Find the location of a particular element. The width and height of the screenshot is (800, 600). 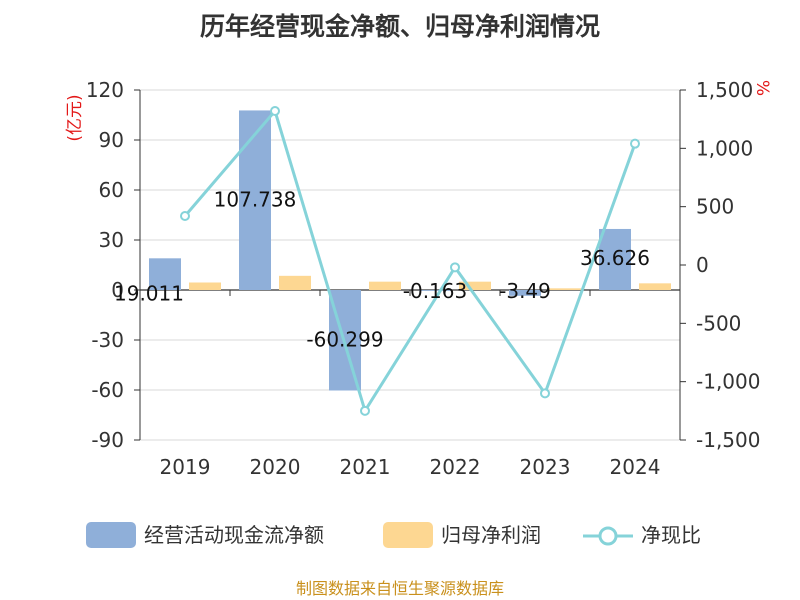

legend-marker-cash-ratio is located at coordinates (608, 536).